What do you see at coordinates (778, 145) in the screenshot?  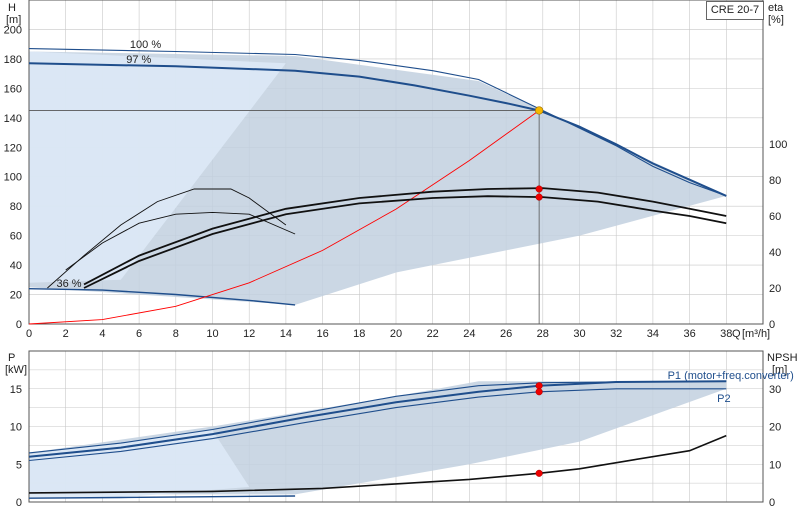 I see `y2-tick-label: 100` at bounding box center [778, 145].